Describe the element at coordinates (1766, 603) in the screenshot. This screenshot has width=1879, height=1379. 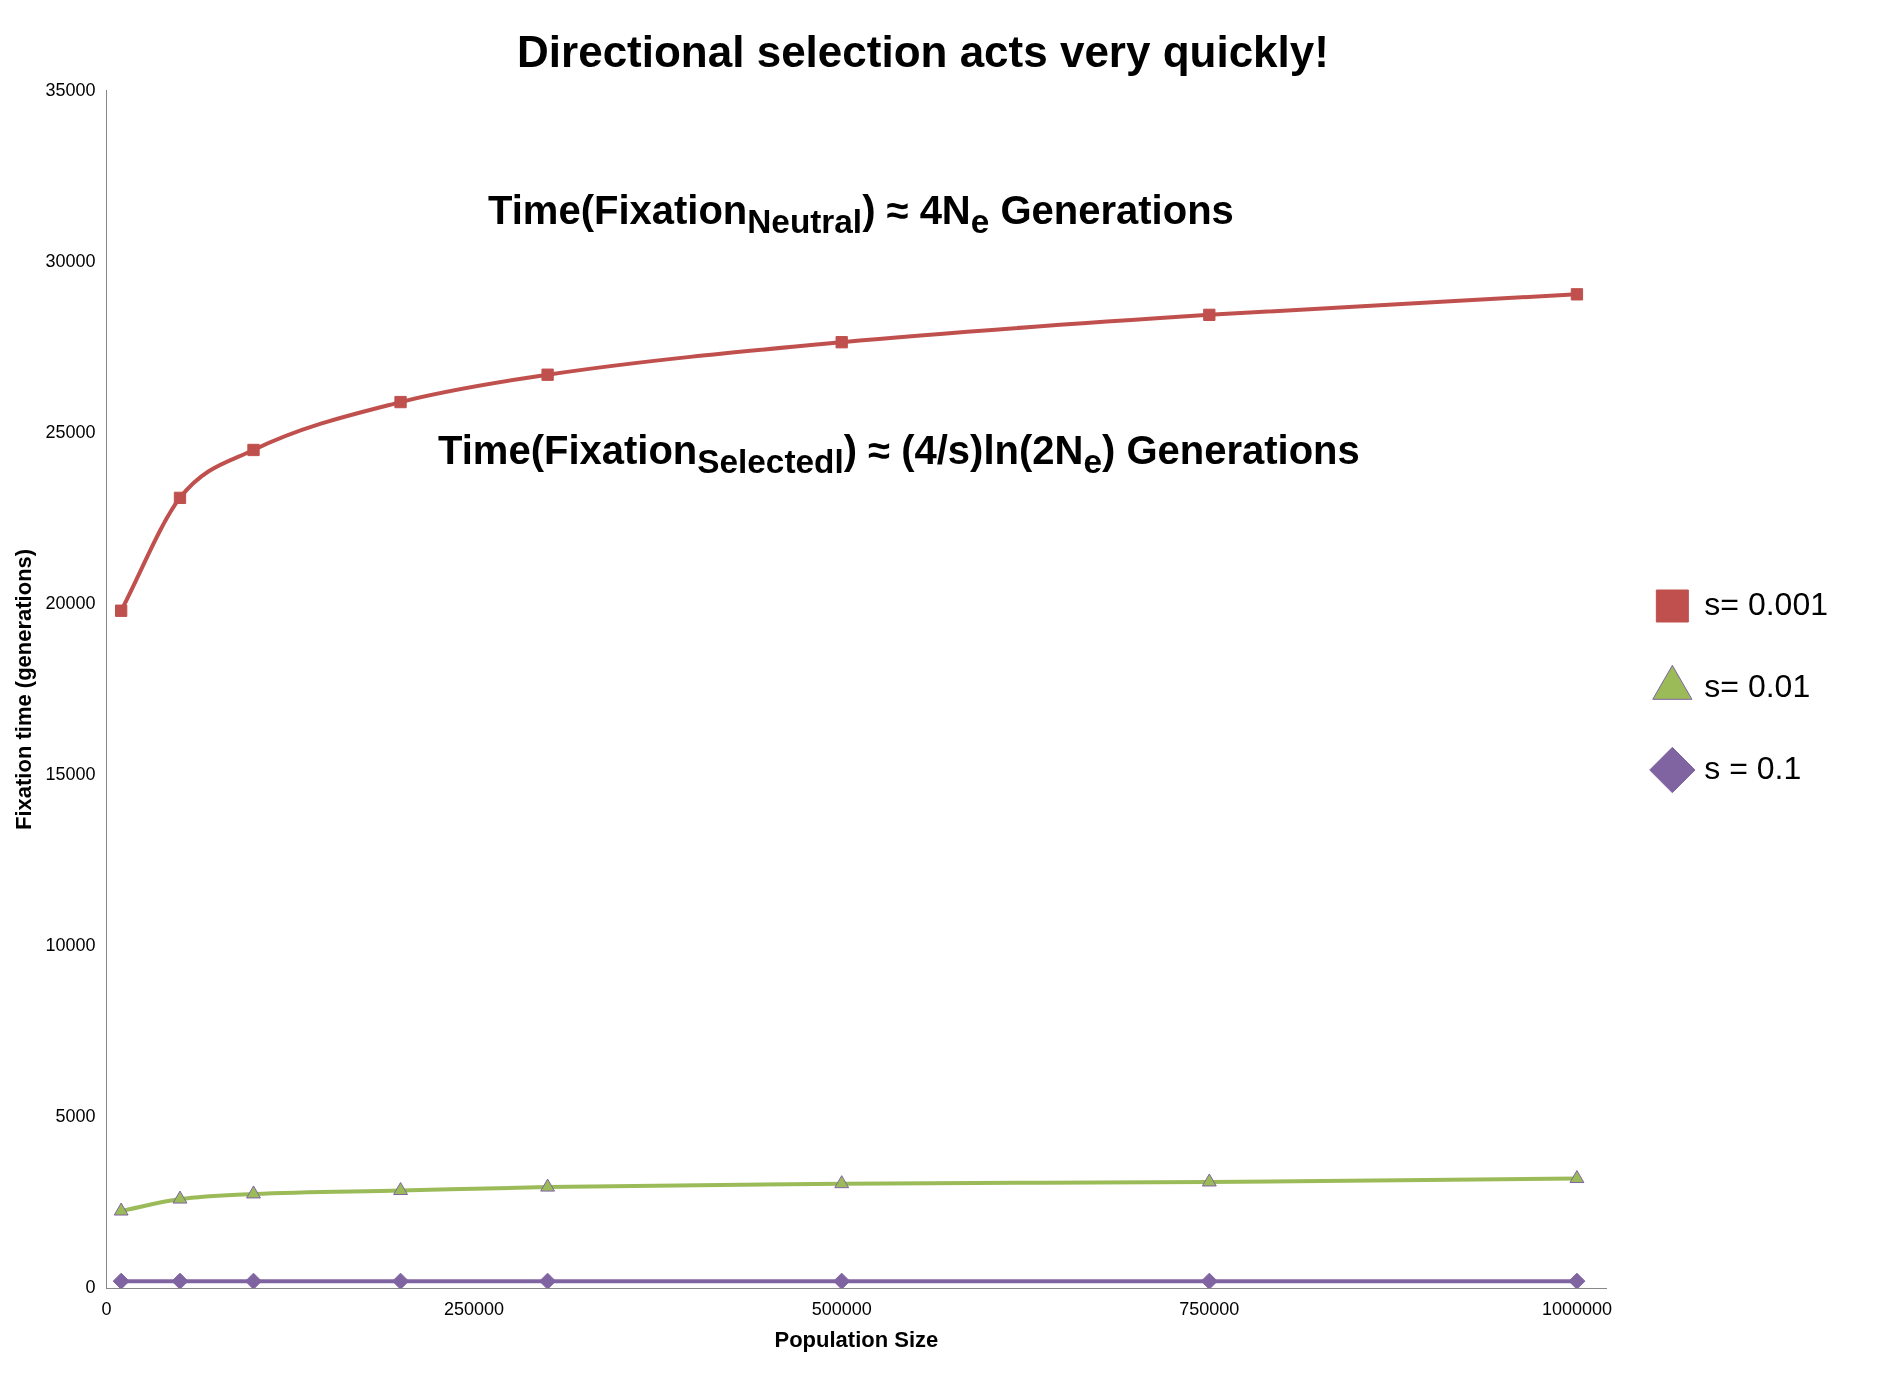
I see `legend-label: s= 0.001` at that location.